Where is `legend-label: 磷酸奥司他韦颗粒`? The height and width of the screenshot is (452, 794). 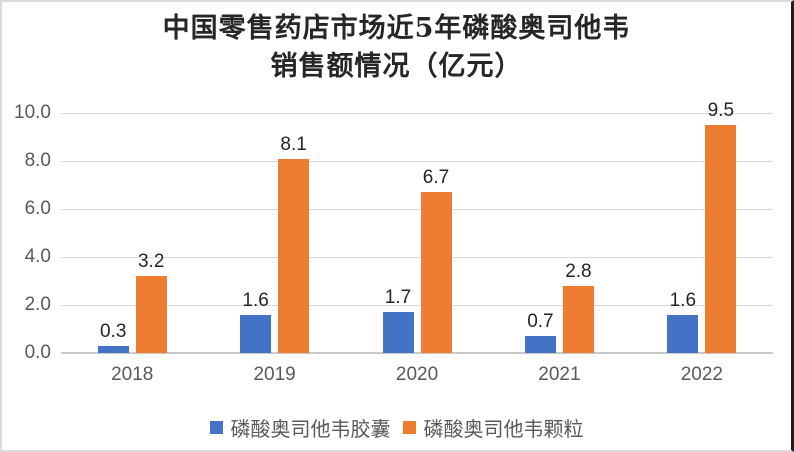
legend-label: 磷酸奥司他韦颗粒 is located at coordinates (503, 430).